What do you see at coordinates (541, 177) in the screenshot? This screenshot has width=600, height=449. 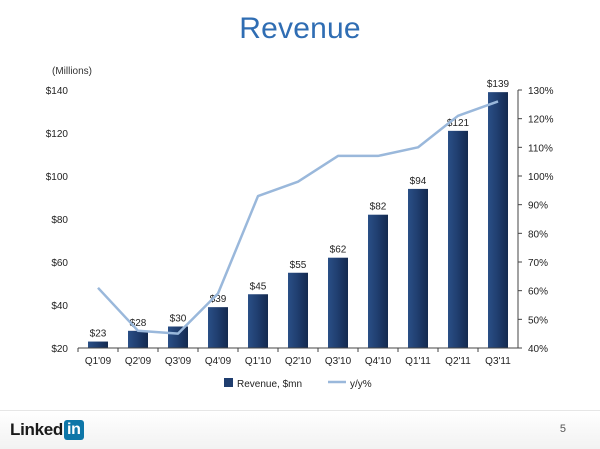 I see `y-right-tick-label: 100%` at bounding box center [541, 177].